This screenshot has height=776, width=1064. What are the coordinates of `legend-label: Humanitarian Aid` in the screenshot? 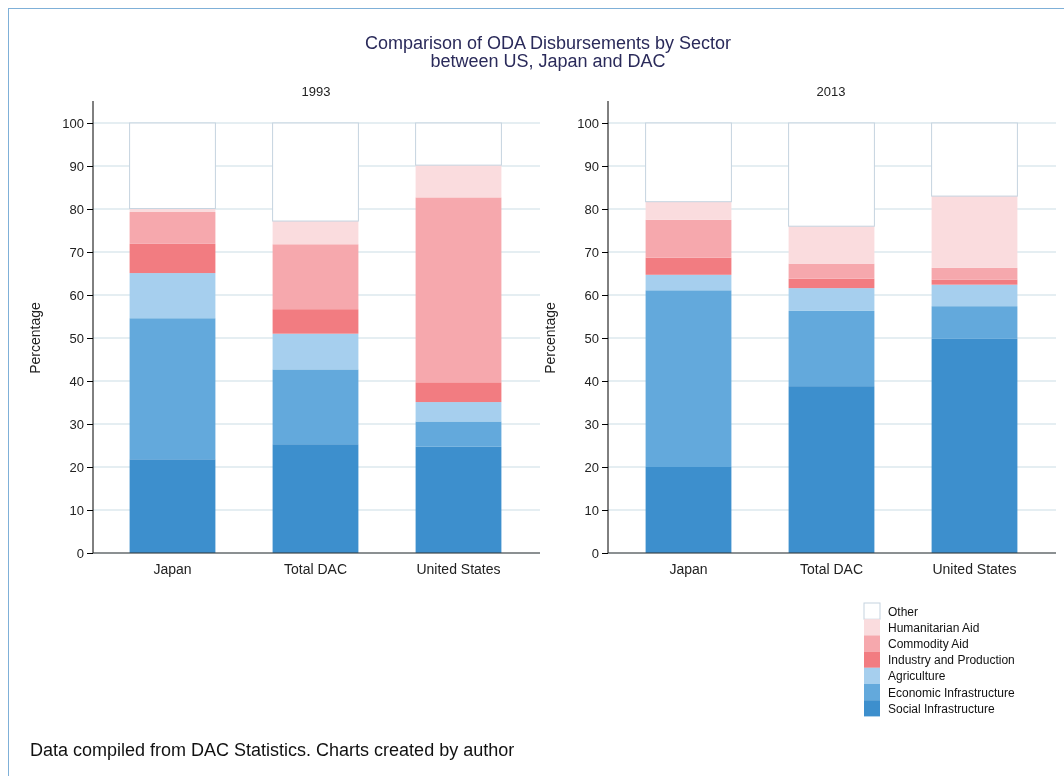 It's located at (934, 627).